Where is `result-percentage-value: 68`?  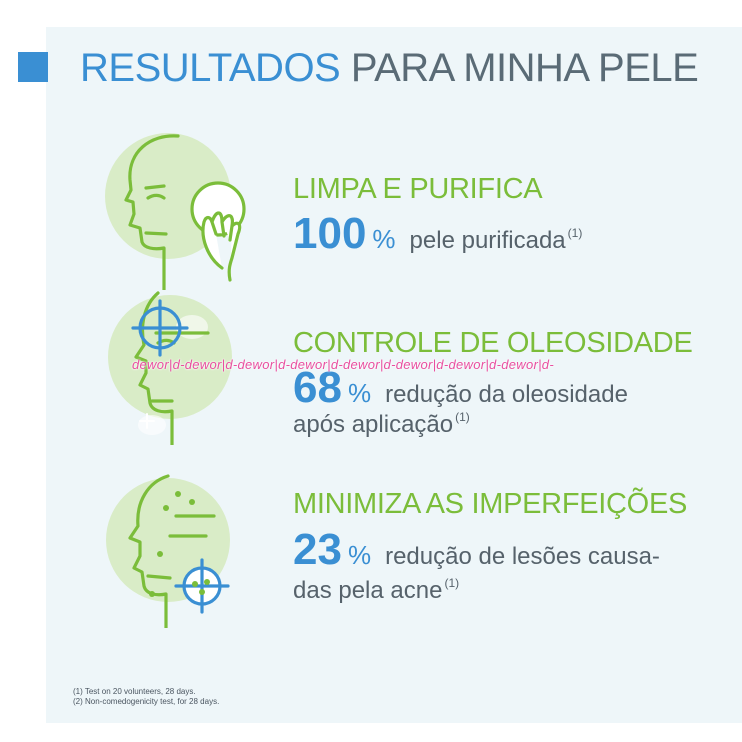 result-percentage-value: 68 is located at coordinates (317, 387).